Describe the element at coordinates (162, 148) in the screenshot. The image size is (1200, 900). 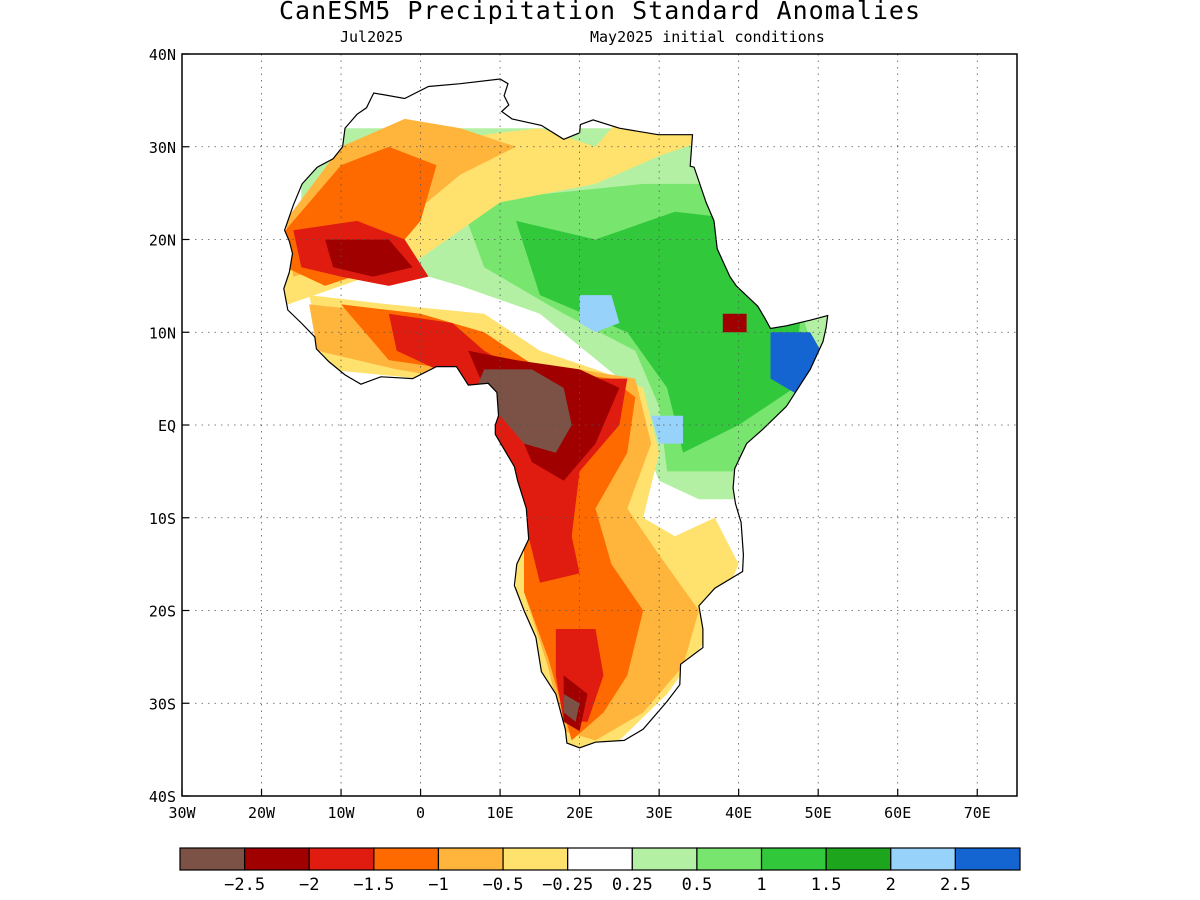
I see `y-tick-label: 30N` at that location.